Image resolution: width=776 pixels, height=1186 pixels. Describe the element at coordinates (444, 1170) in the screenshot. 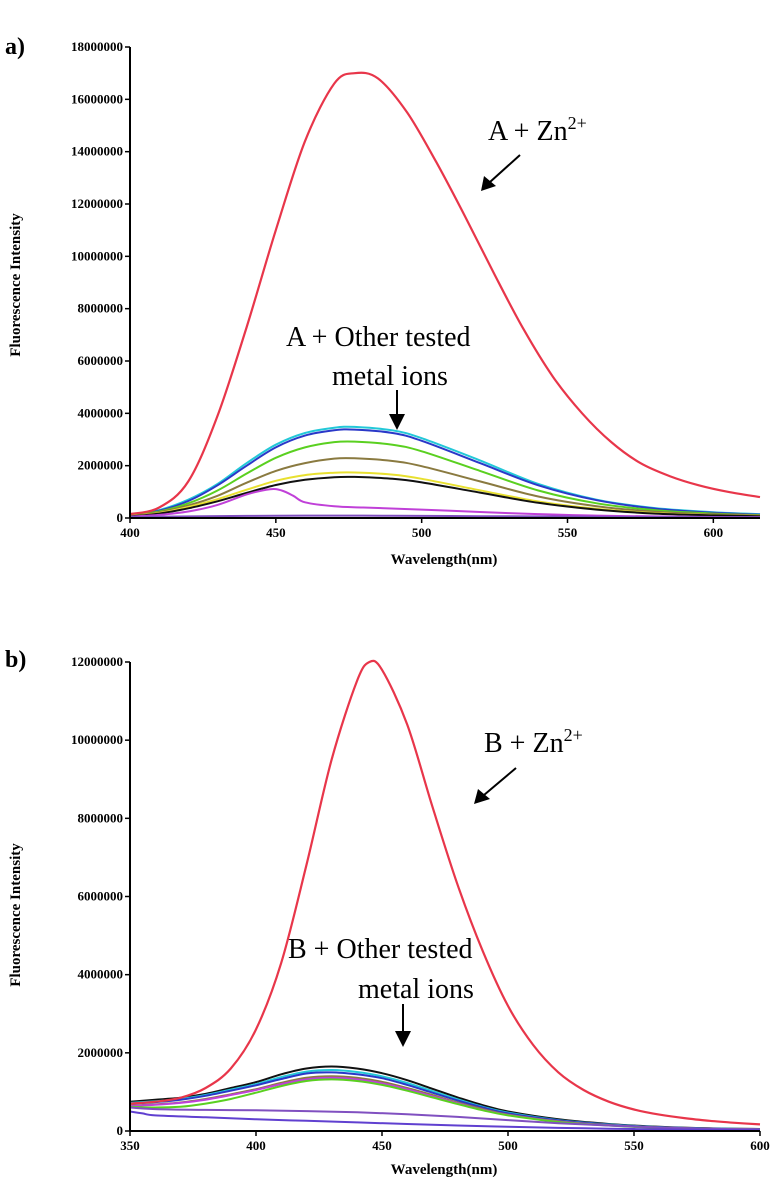

I see `x-axis-label-b: Wavelength(nm)` at that location.